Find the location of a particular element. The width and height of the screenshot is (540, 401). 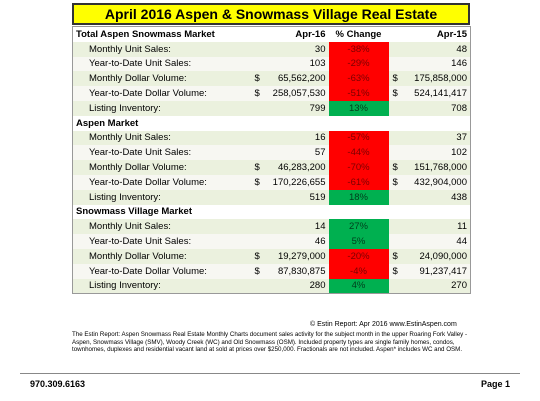

data-row: Year-to-Date Unit Sales: 103 -29% 146 is located at coordinates (271, 64).